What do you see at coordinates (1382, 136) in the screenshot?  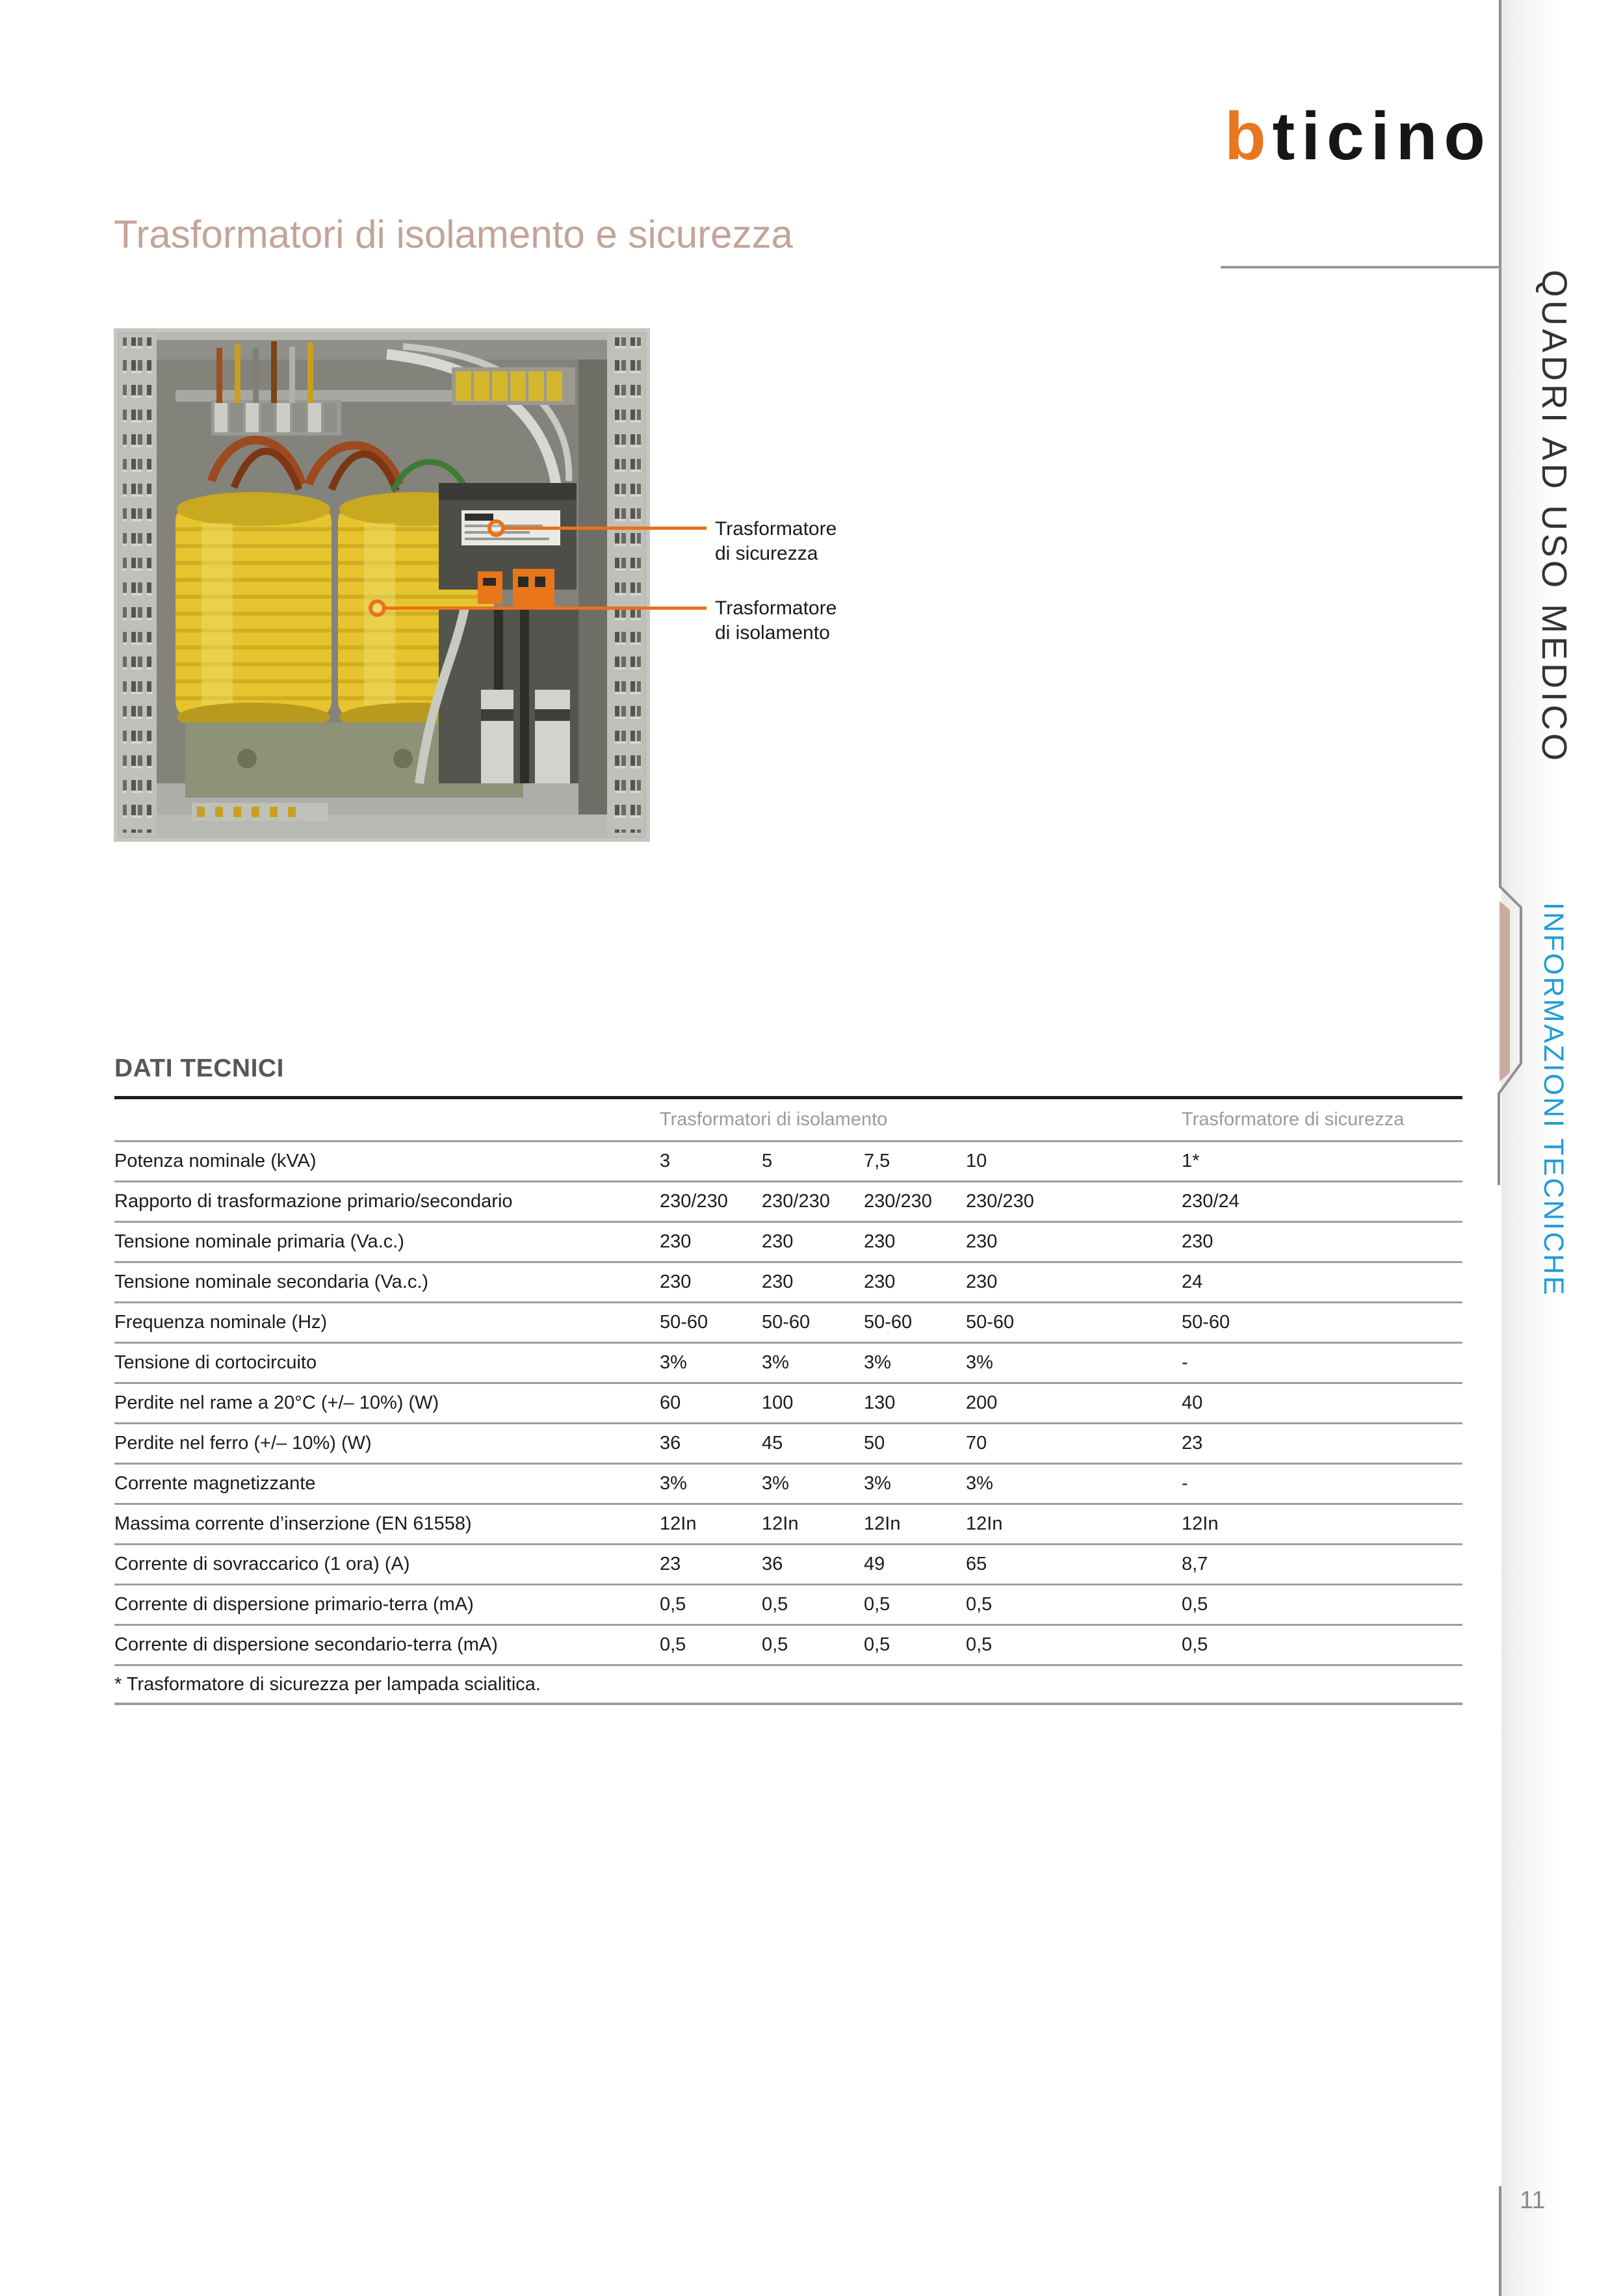 I see `logo-suffix: ticino` at bounding box center [1382, 136].